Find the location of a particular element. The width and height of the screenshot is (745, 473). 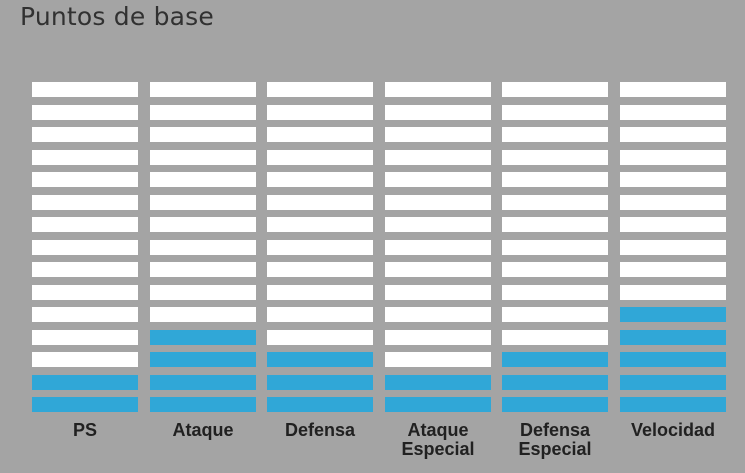

stats-title: Puntos de base is located at coordinates (117, 16).